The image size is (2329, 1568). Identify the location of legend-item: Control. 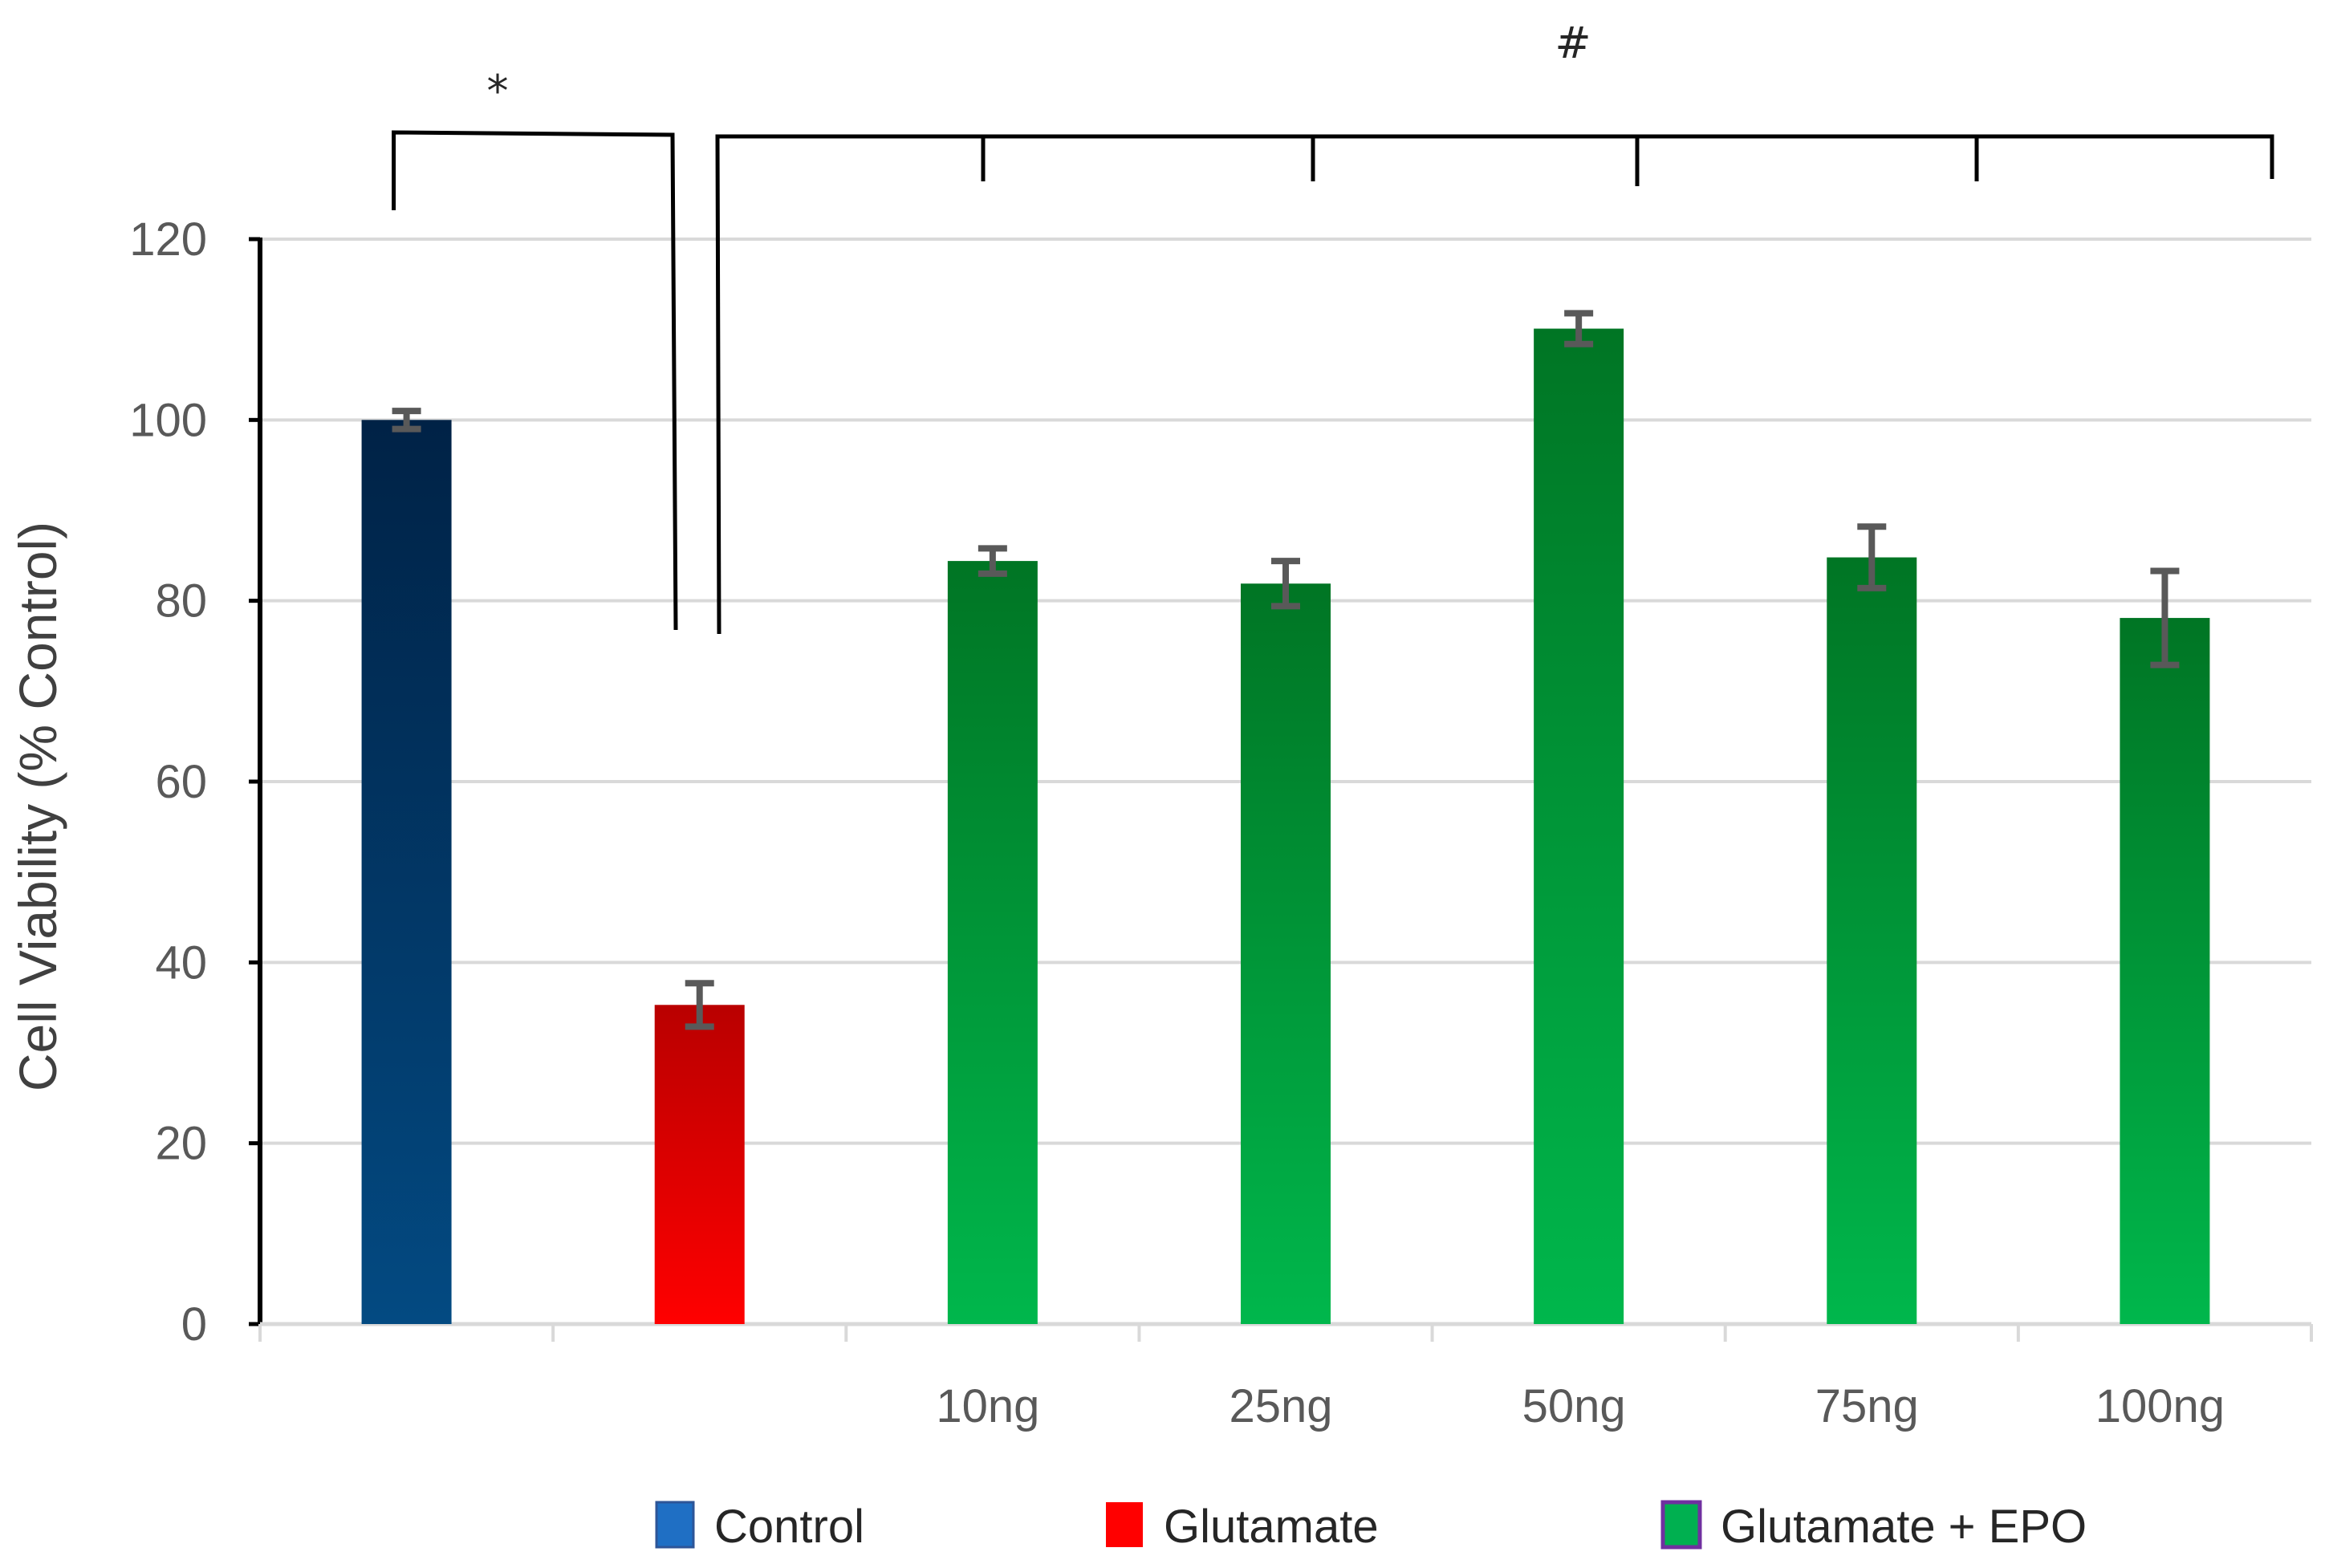
(759, 1527).